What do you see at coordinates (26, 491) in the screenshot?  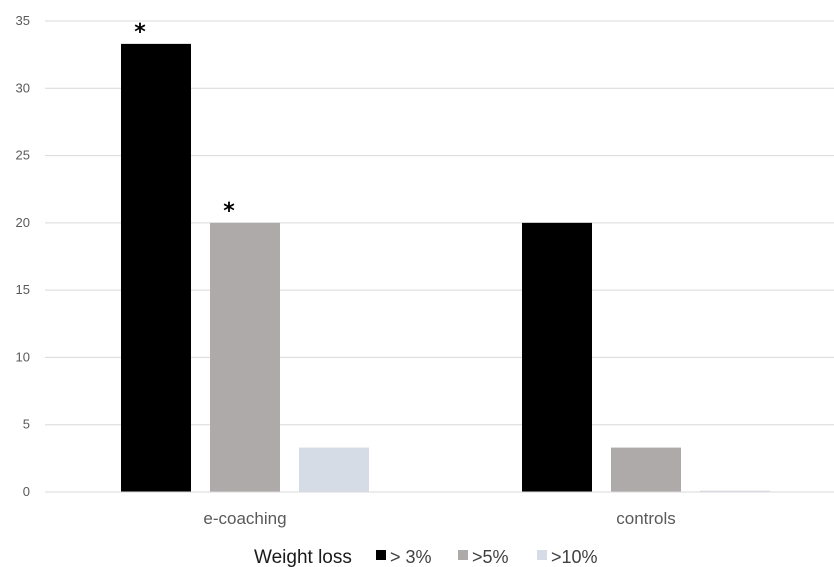 I see `y-tick-label: 0` at bounding box center [26, 491].